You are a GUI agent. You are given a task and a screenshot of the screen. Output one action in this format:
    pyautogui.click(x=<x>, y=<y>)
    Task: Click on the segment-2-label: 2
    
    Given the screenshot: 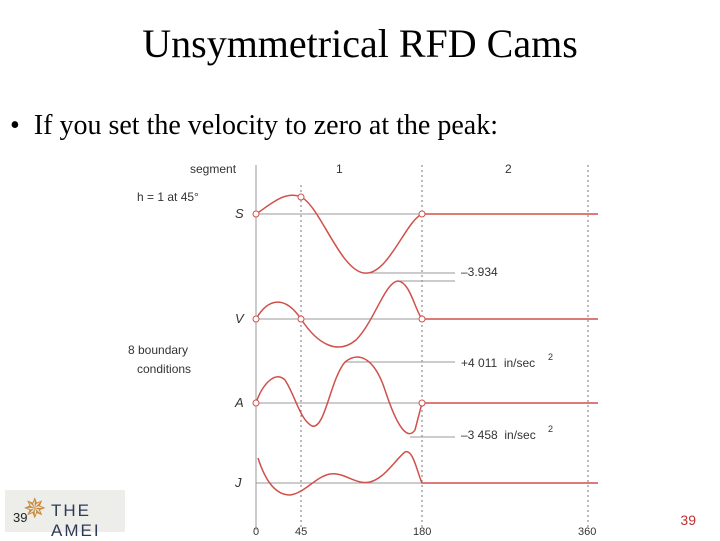 What is the action you would take?
    pyautogui.click(x=508, y=169)
    